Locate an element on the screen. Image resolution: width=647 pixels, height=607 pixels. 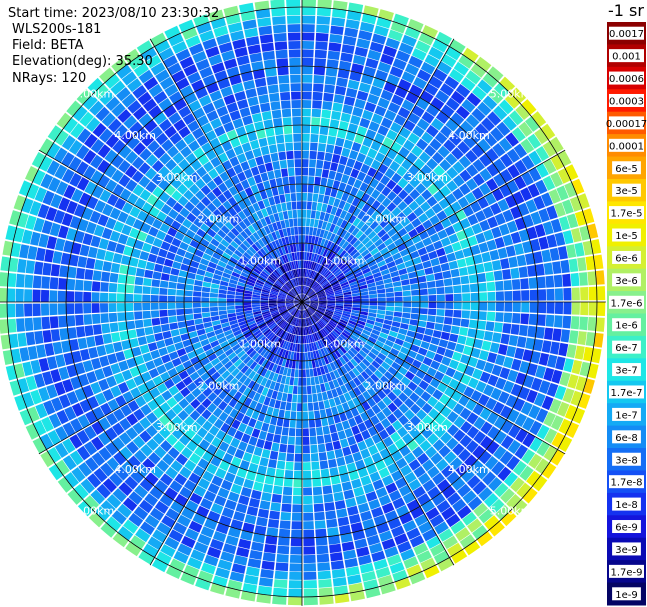
colorbar-label: 1e-6 is located at coordinates (626, 326).